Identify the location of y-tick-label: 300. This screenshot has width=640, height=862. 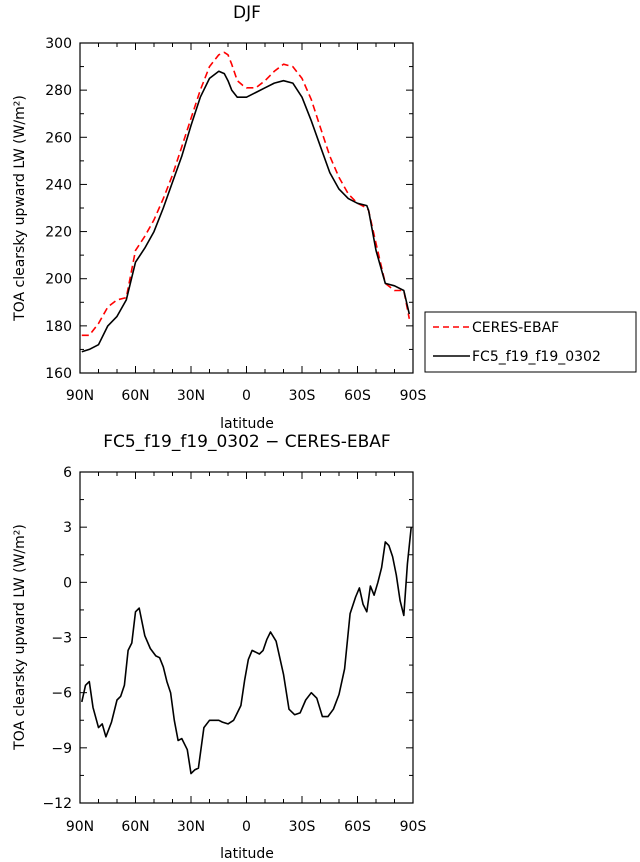
(58, 44).